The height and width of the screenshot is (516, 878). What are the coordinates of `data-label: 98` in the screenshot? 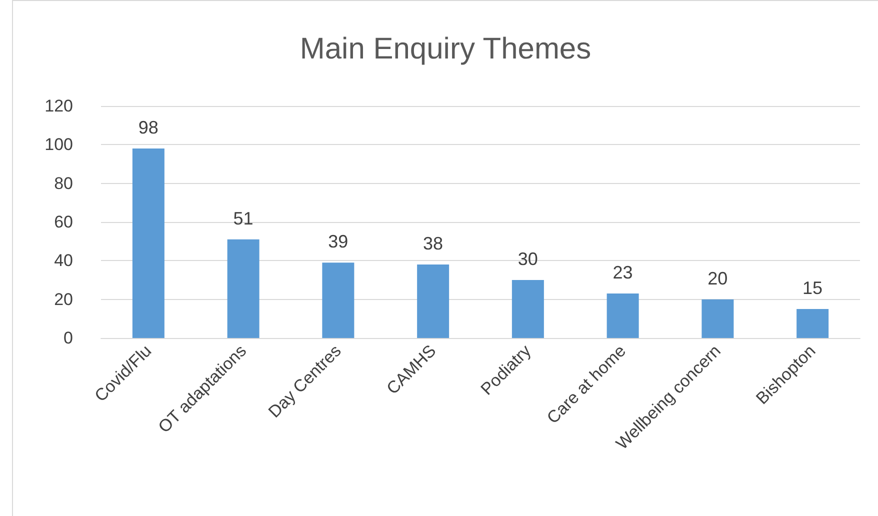 It's located at (148, 128).